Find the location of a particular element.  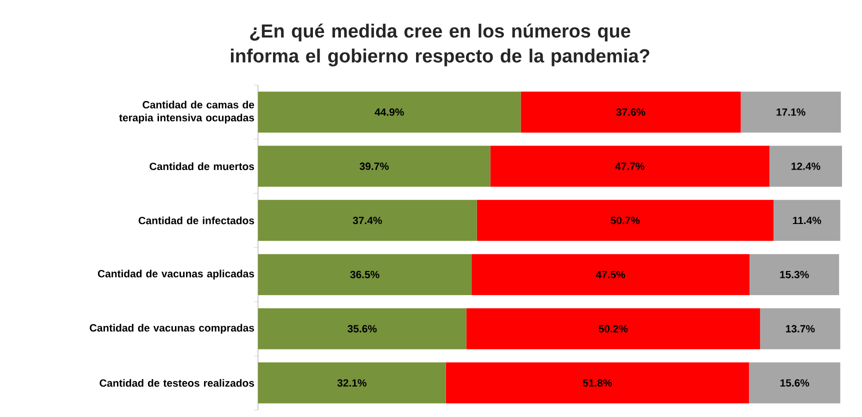

y-tick-label: Cantidad de muertos is located at coordinates (202, 166).